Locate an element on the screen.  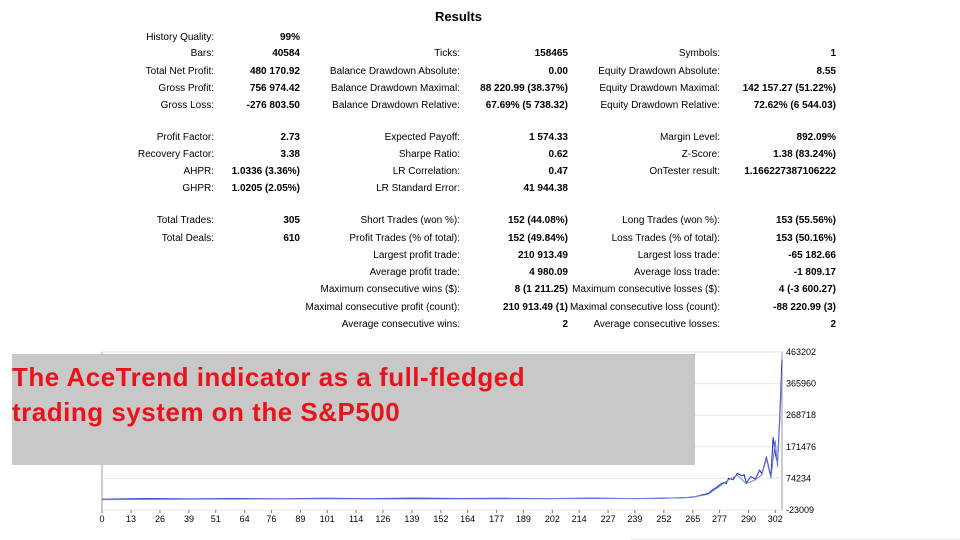
x-tick-label: 290 is located at coordinates (748, 519).